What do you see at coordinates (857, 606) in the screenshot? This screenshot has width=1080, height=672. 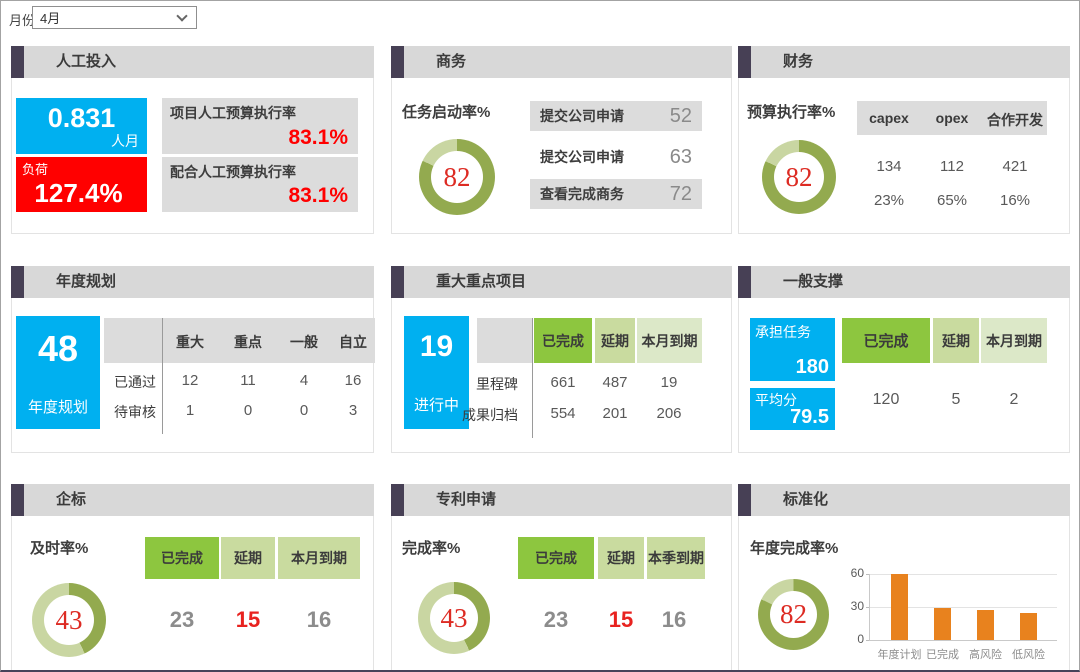 I see `y-axis-tick-label: 30` at bounding box center [857, 606].